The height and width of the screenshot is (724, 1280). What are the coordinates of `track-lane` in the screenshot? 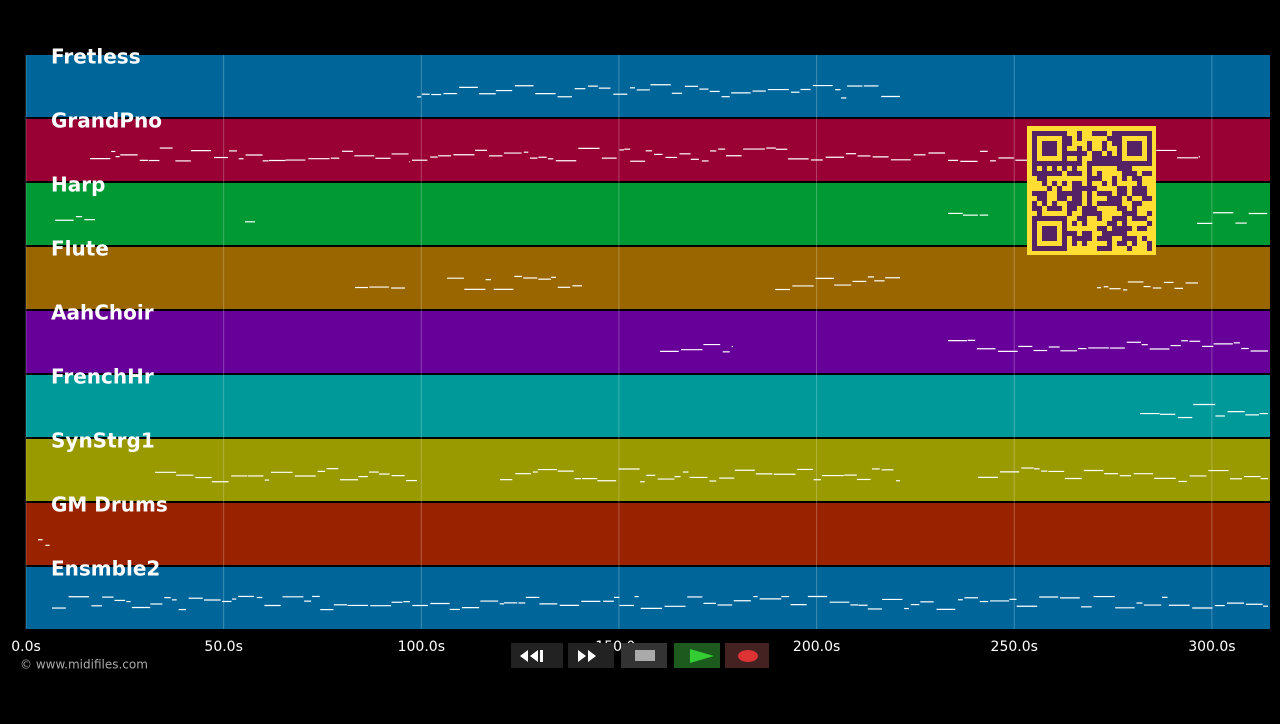 It's located at (648, 86).